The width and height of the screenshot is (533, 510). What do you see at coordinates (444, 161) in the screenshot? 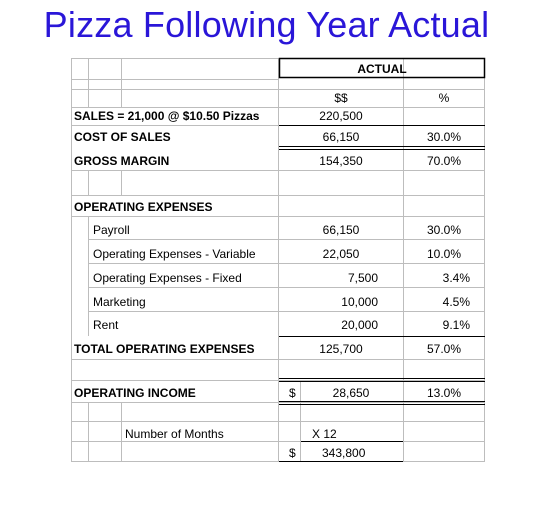
I see `gross-margin-pct: 70.0%` at bounding box center [444, 161].